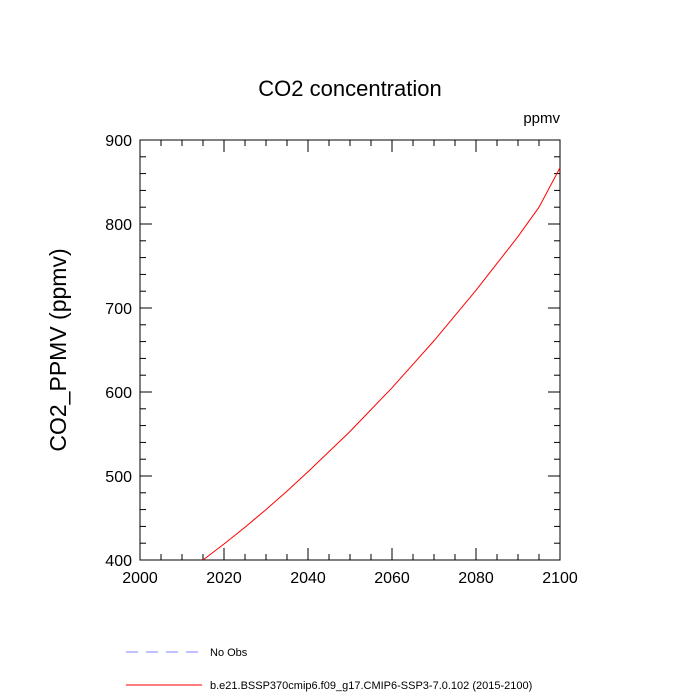  What do you see at coordinates (118, 141) in the screenshot?
I see `y-tick-label: 900` at bounding box center [118, 141].